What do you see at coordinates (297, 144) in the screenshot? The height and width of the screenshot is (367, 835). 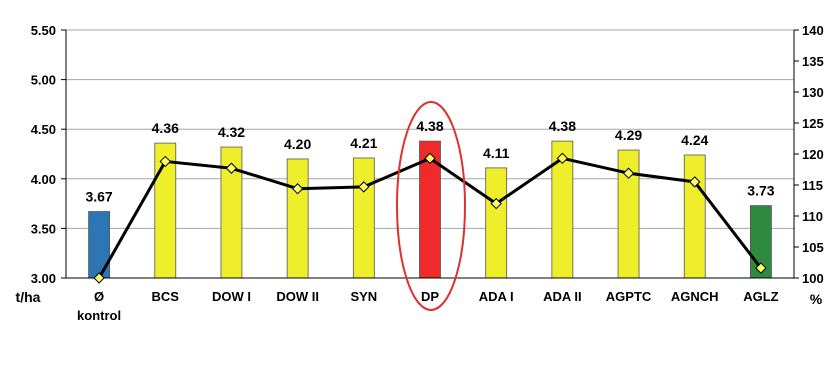 I see `data-label-4: 4.20` at bounding box center [297, 144].